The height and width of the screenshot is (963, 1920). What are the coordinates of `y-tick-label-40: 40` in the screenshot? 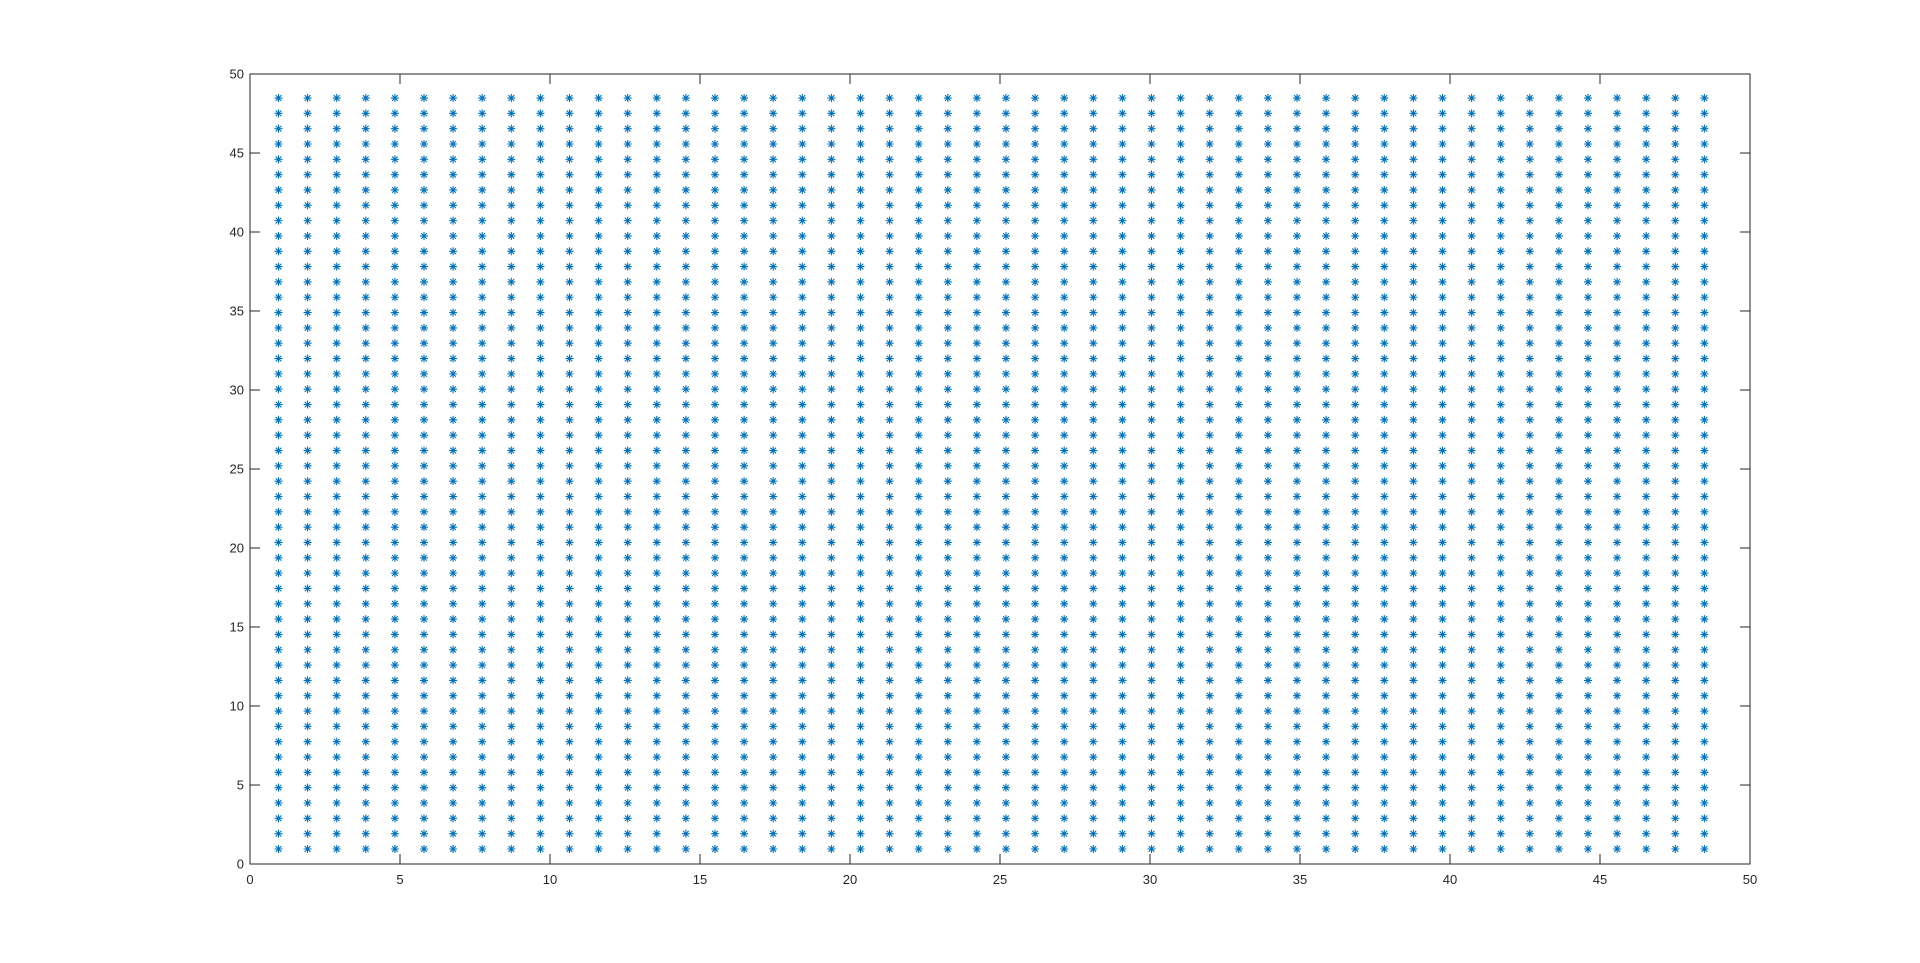 It's located at (237, 232).